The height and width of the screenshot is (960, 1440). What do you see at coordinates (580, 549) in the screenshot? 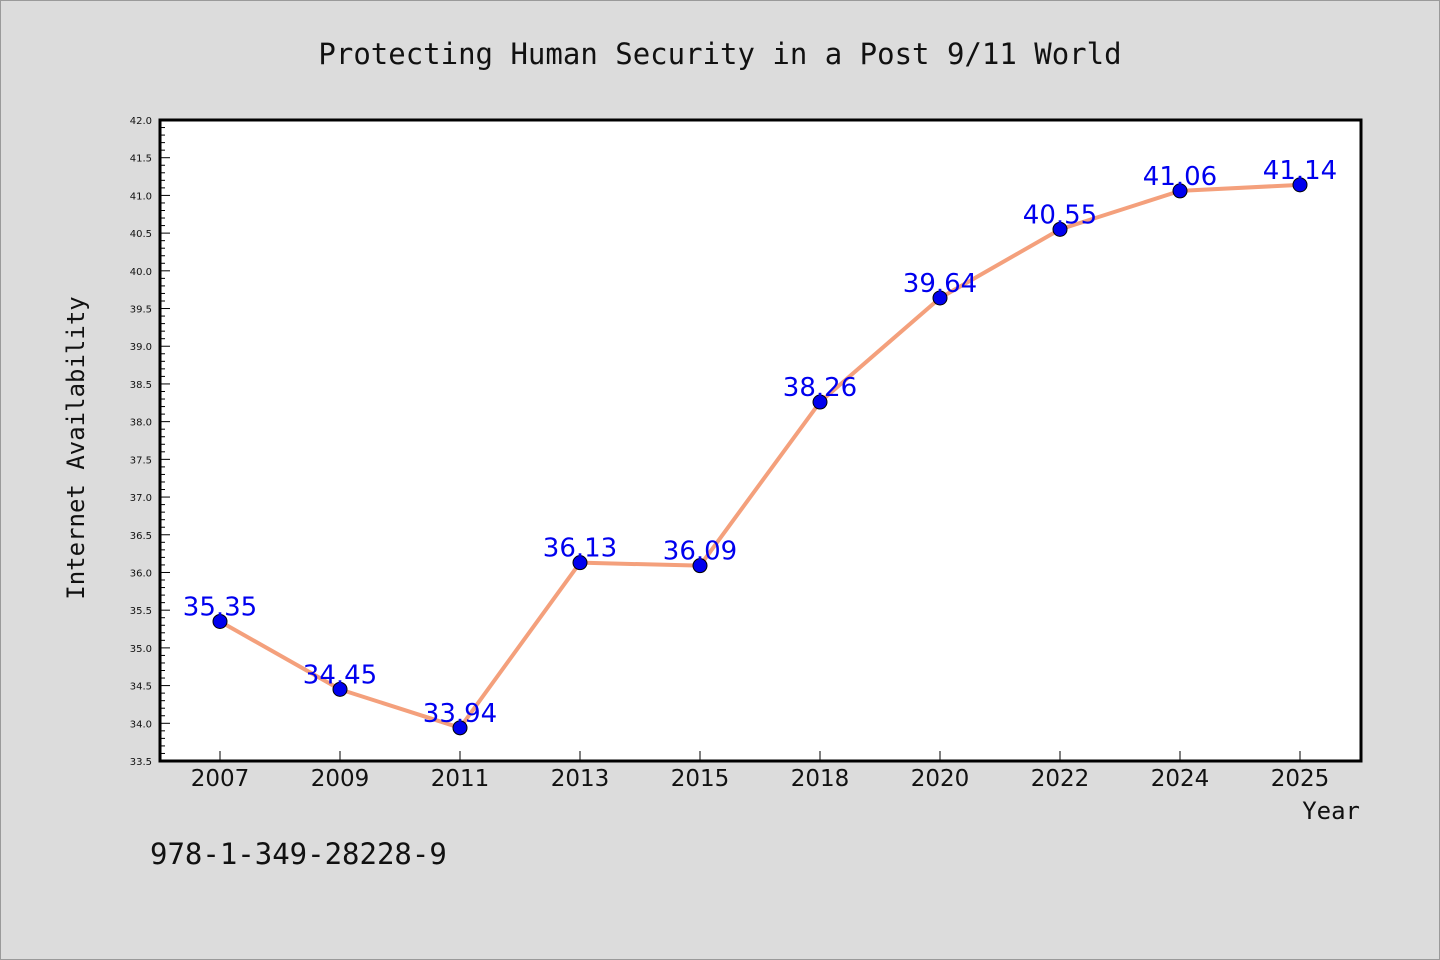
I see `data-label: 36.13` at bounding box center [580, 549].